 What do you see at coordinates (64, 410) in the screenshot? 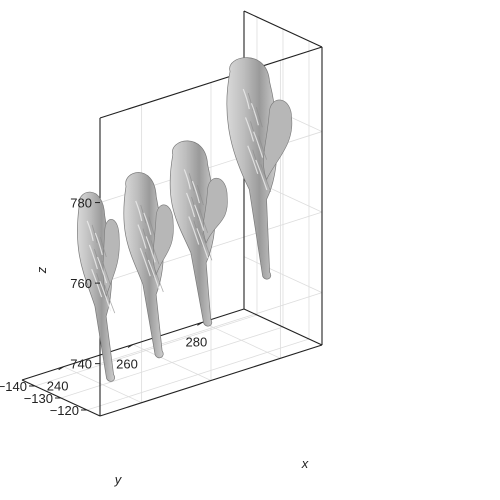
I see `y-tick-label: −120` at bounding box center [64, 410].